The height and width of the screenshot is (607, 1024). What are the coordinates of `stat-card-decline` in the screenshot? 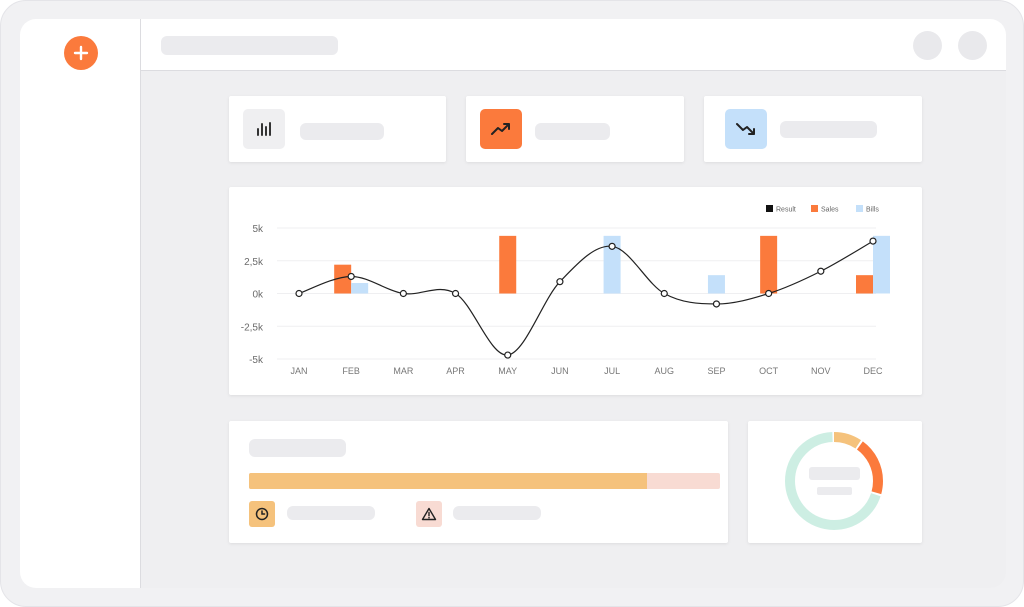 It's located at (813, 129).